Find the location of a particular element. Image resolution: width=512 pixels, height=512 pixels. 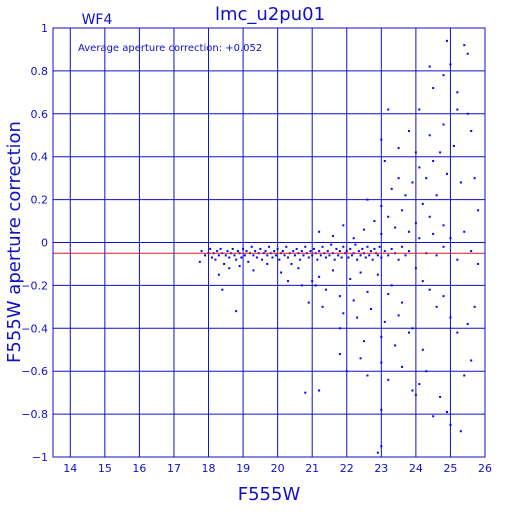

y-tick-label: −0.2 is located at coordinates (34, 285).